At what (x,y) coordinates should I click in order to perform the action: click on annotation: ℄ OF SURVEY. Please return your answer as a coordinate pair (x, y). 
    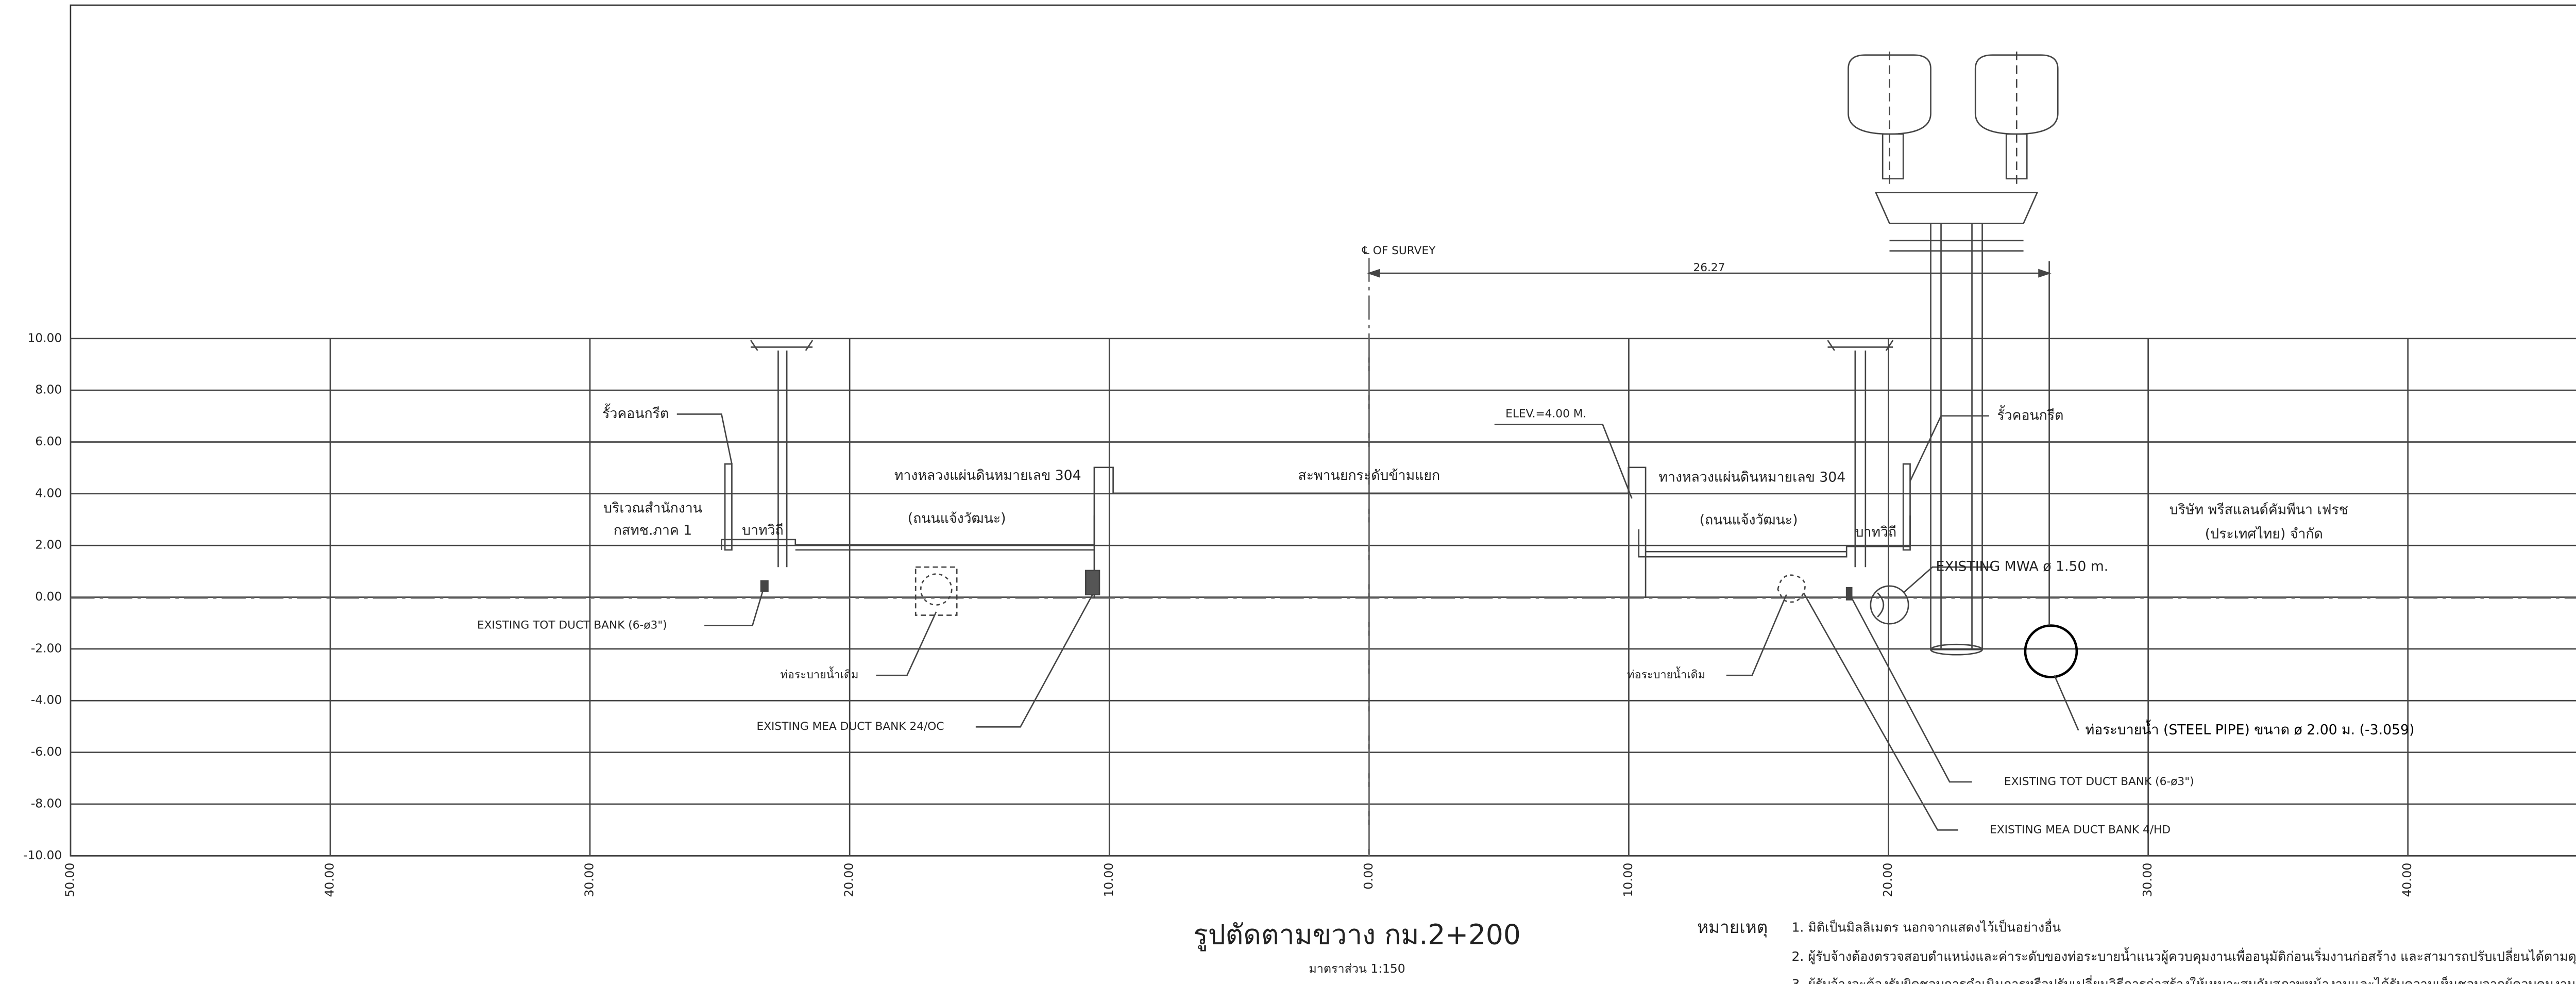
    Looking at the image, I should click on (1399, 250).